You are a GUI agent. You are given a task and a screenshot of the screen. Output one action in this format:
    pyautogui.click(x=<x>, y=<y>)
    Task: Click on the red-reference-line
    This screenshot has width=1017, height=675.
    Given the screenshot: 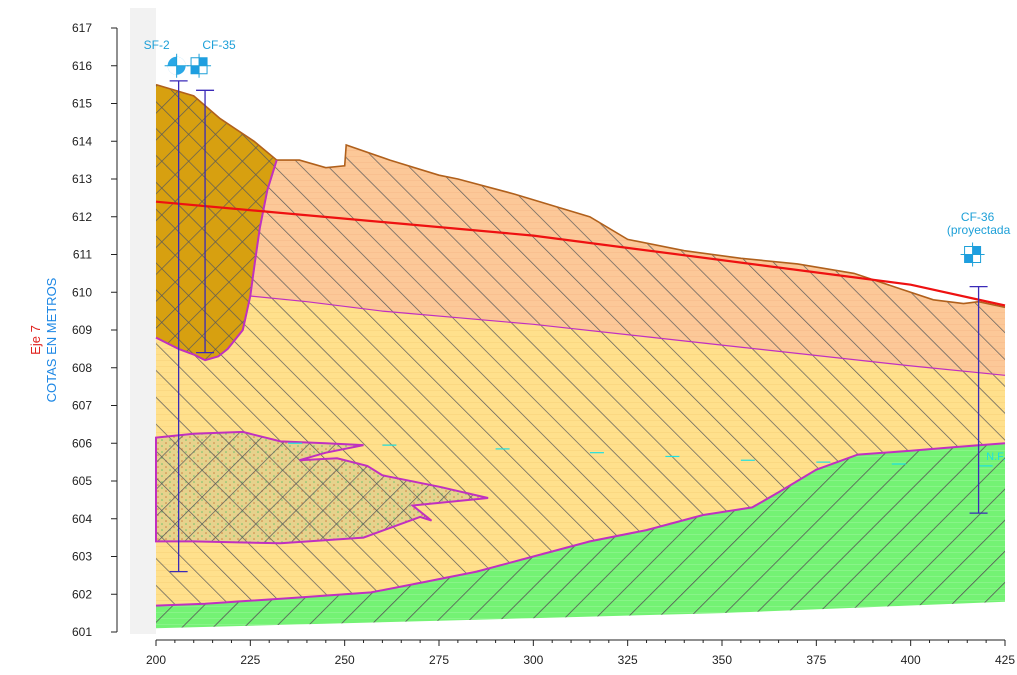 What is the action you would take?
    pyautogui.click(x=580, y=253)
    